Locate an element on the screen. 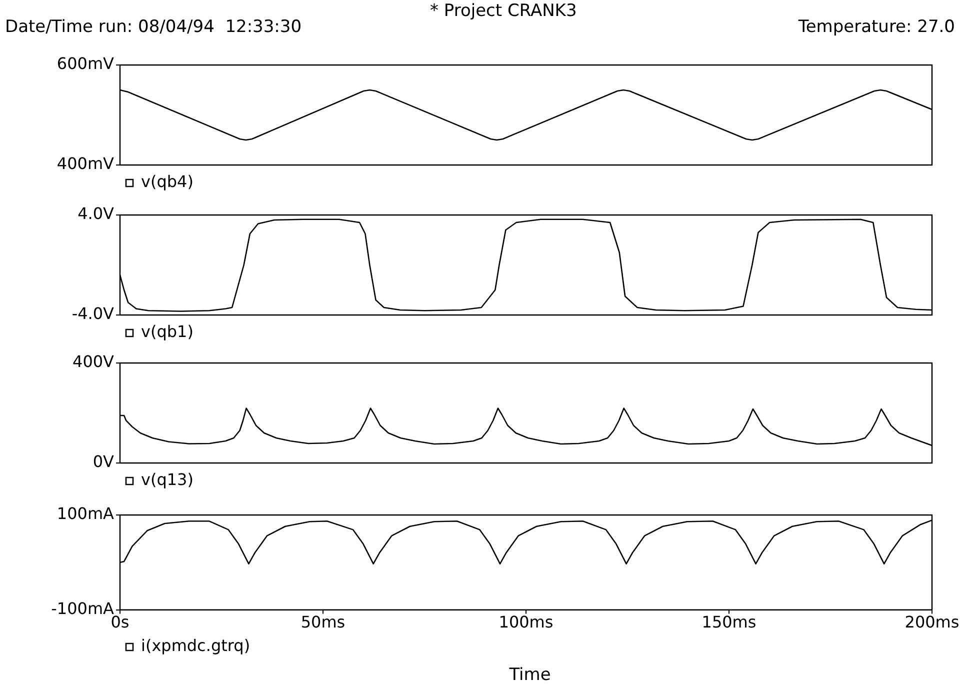 This screenshot has height=686, width=960. x-tick-label: 100ms is located at coordinates (526, 622).